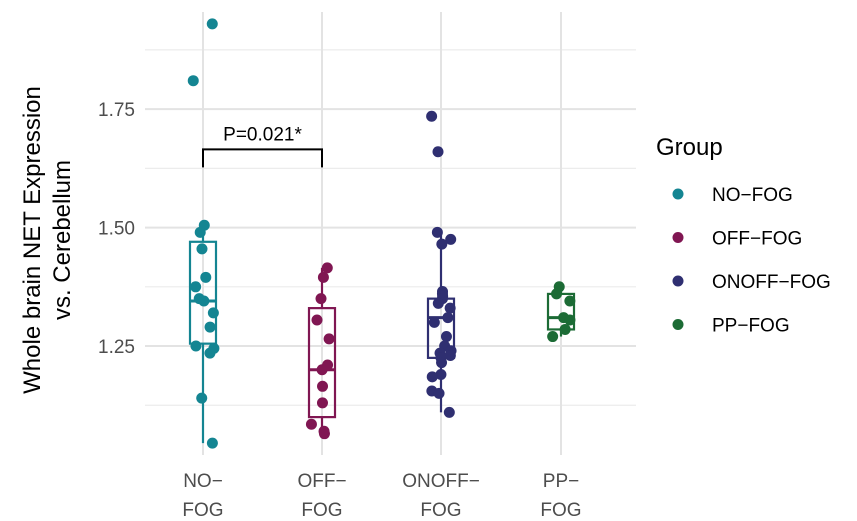  What do you see at coordinates (381, 496) in the screenshot?
I see `x-axis: NO− FOG OFF− FOG ONOFF− FOG PP− FOG` at bounding box center [381, 496].